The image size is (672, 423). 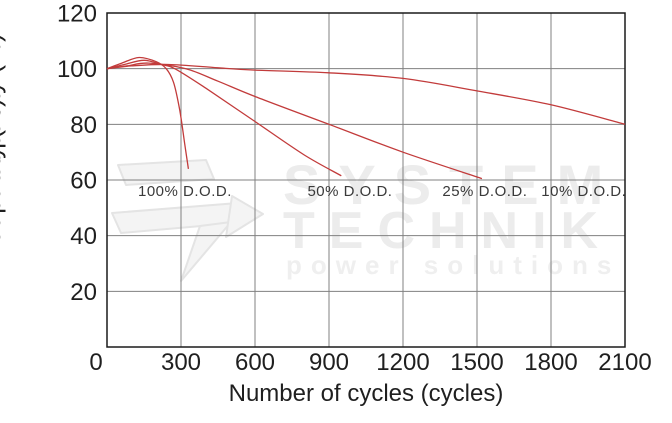 What do you see at coordinates (583, 191) in the screenshot?
I see `dod-label-10-d-o-d: 10% D.O.D.` at bounding box center [583, 191].